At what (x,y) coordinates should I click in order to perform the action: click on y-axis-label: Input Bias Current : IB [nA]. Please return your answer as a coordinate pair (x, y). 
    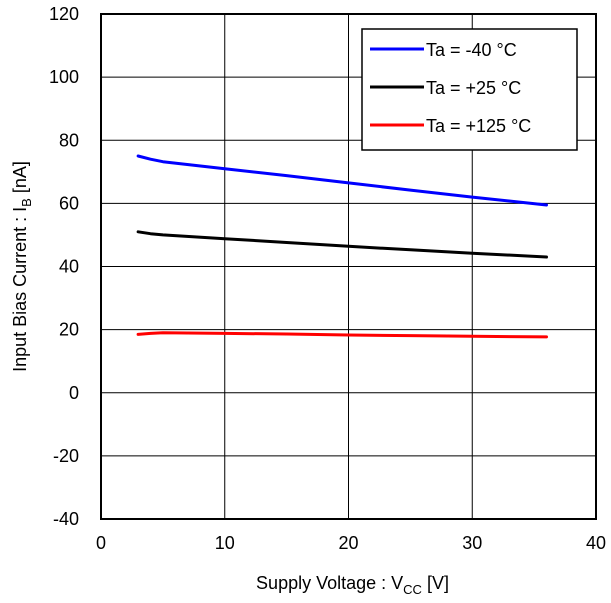
    Looking at the image, I should click on (22, 266).